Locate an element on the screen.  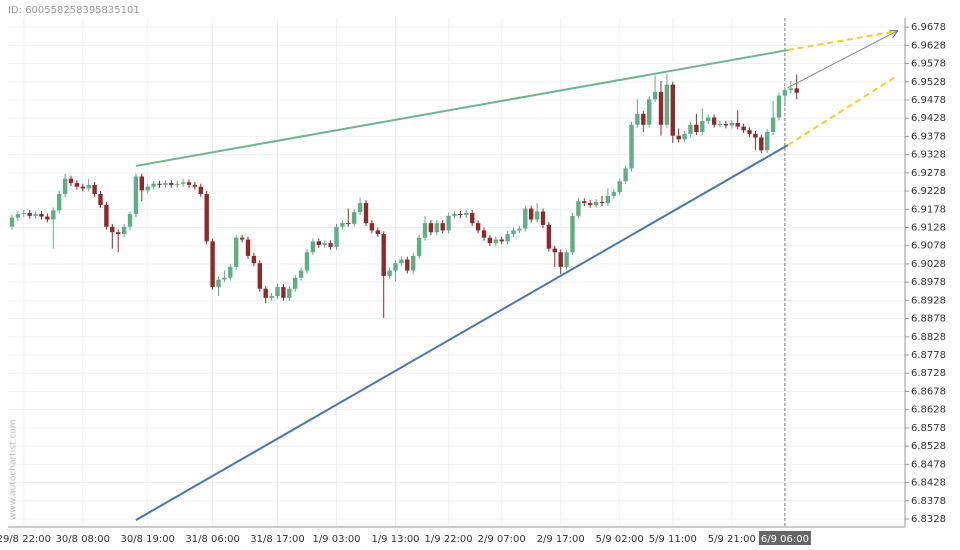
x-tick-label: 2/9 07:00 is located at coordinates (502, 539).